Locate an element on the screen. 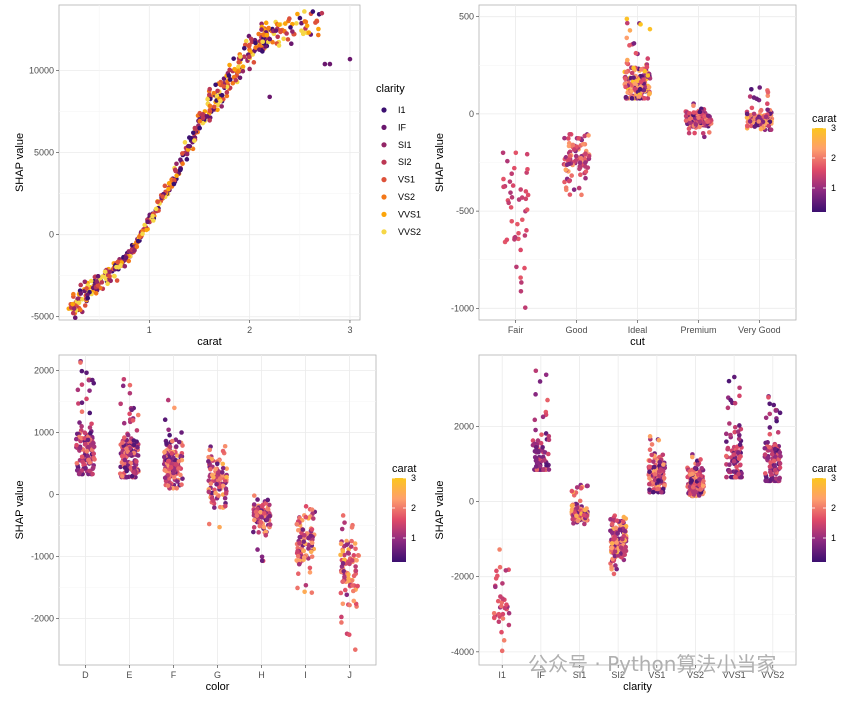 The image size is (864, 702). legend-label-vvs2: VVS2 is located at coordinates (409, 232).